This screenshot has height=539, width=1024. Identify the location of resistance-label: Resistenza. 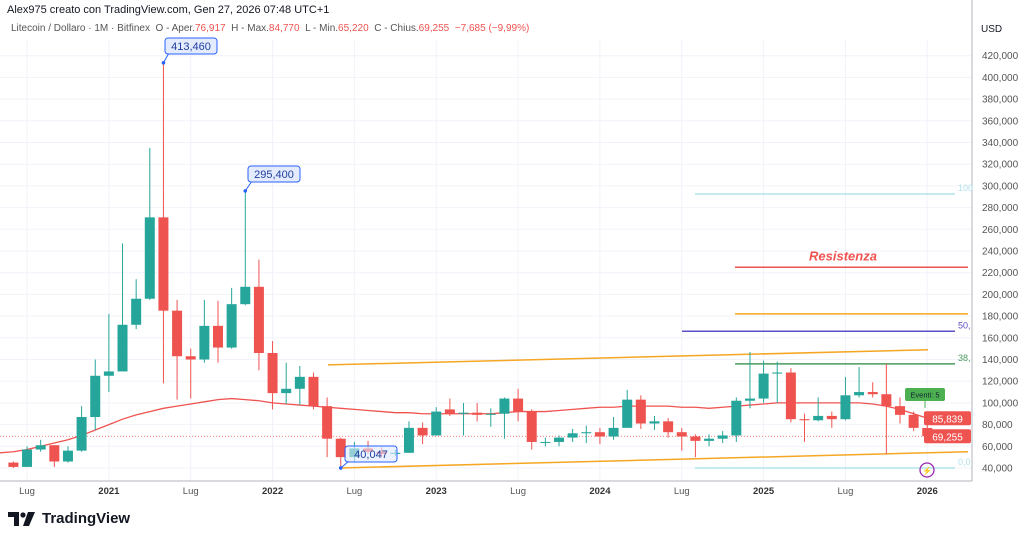
(843, 255).